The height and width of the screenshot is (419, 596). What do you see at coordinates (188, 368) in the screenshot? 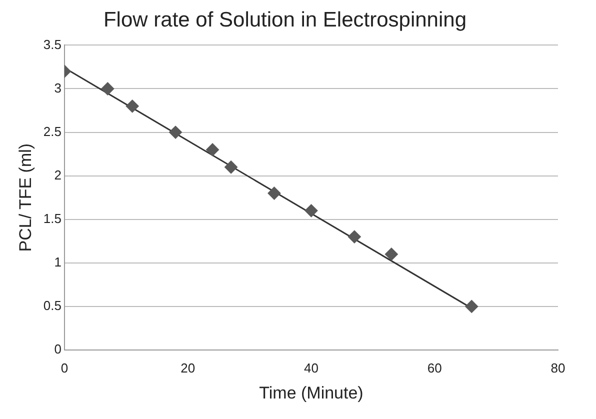
I see `x-tick-label: 20` at bounding box center [188, 368].